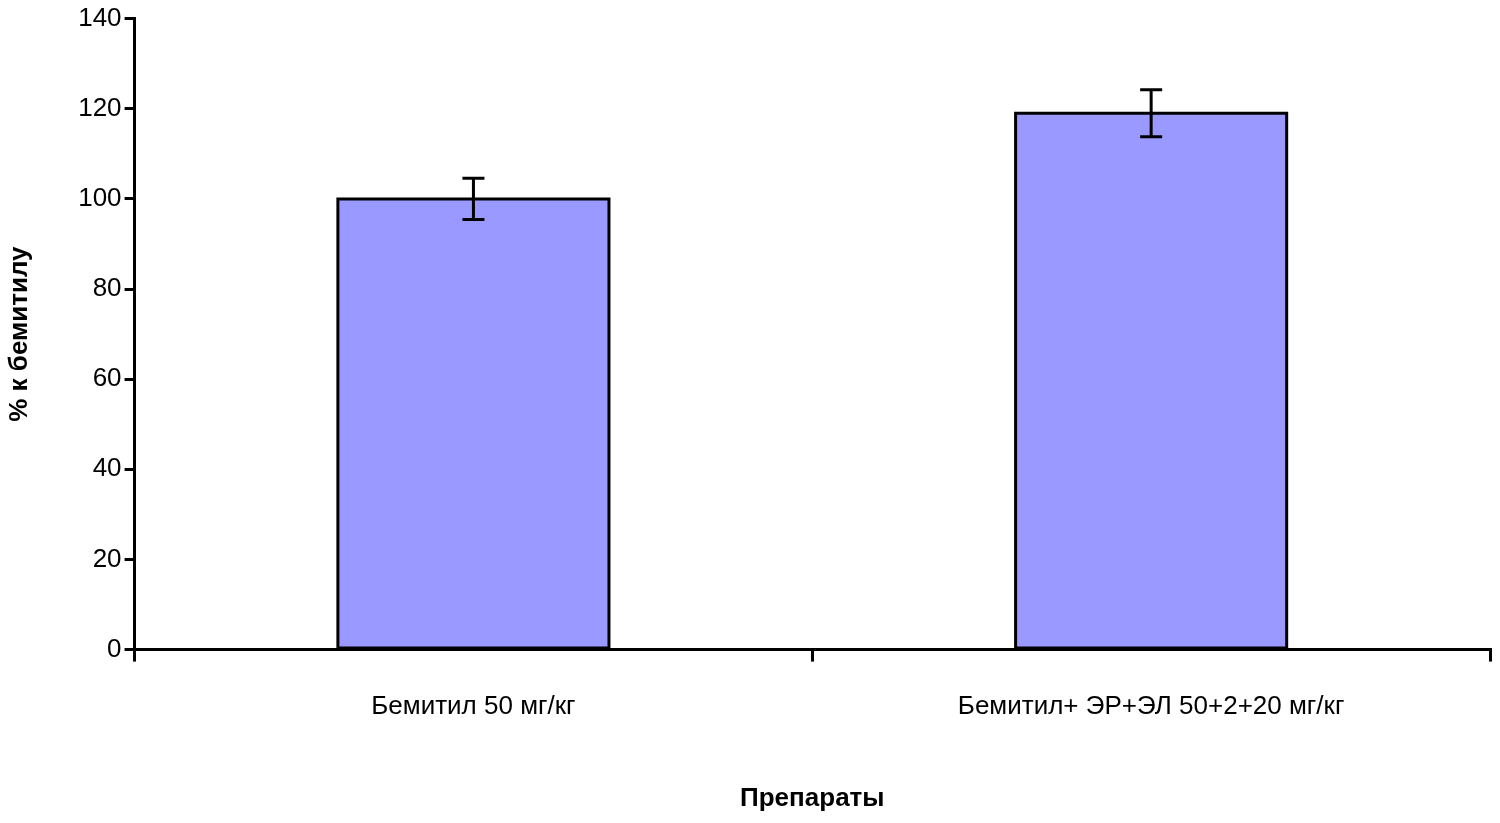 The width and height of the screenshot is (1500, 823). What do you see at coordinates (100, 197) in the screenshot?
I see `y-tick-label: 100` at bounding box center [100, 197].